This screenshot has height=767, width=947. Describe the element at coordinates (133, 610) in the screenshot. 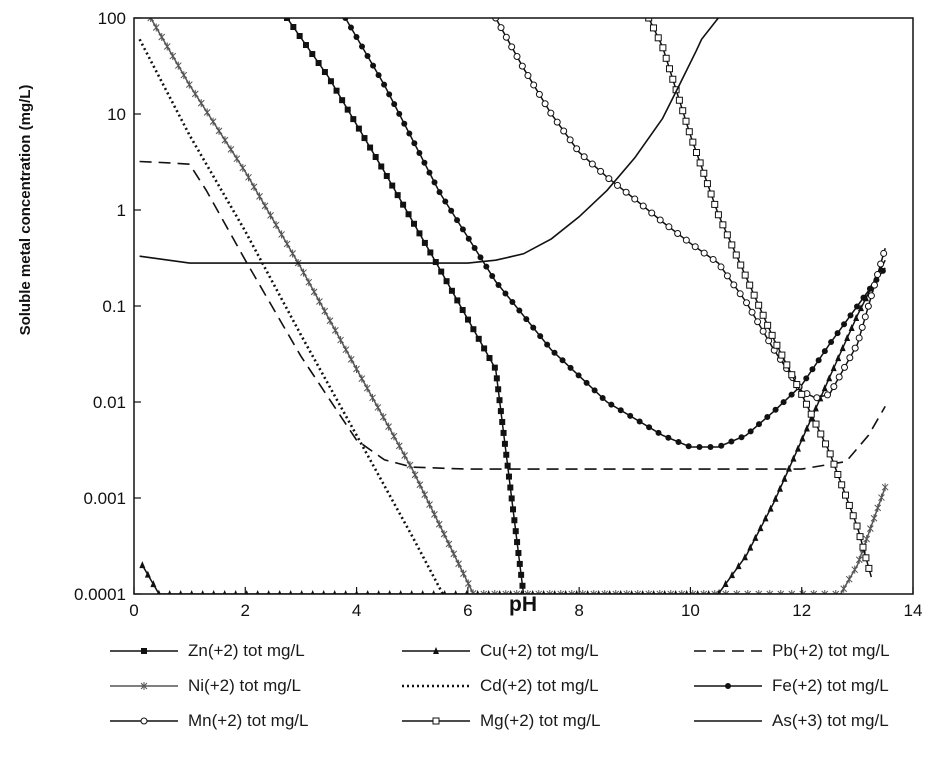

I see `x-tick-label: 0` at that location.